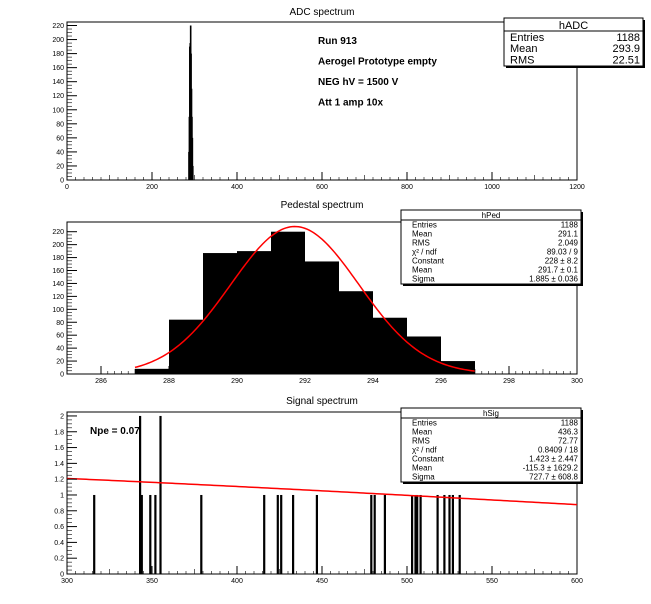  Describe the element at coordinates (626, 60) in the screenshot. I see `stats-value: 22.51` at that location.